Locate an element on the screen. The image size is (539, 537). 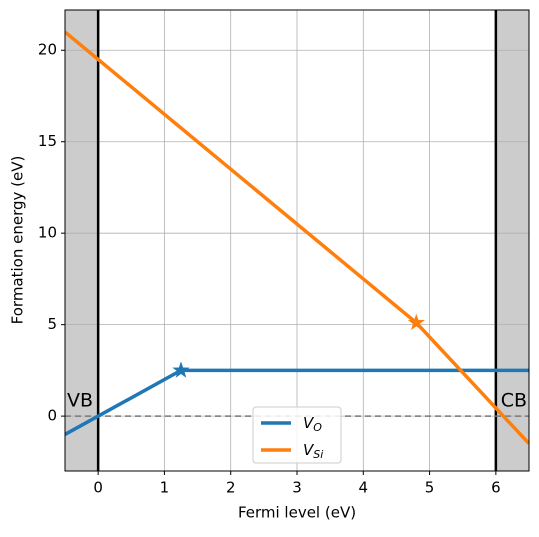
legend-subscript: O is located at coordinates (317, 427).